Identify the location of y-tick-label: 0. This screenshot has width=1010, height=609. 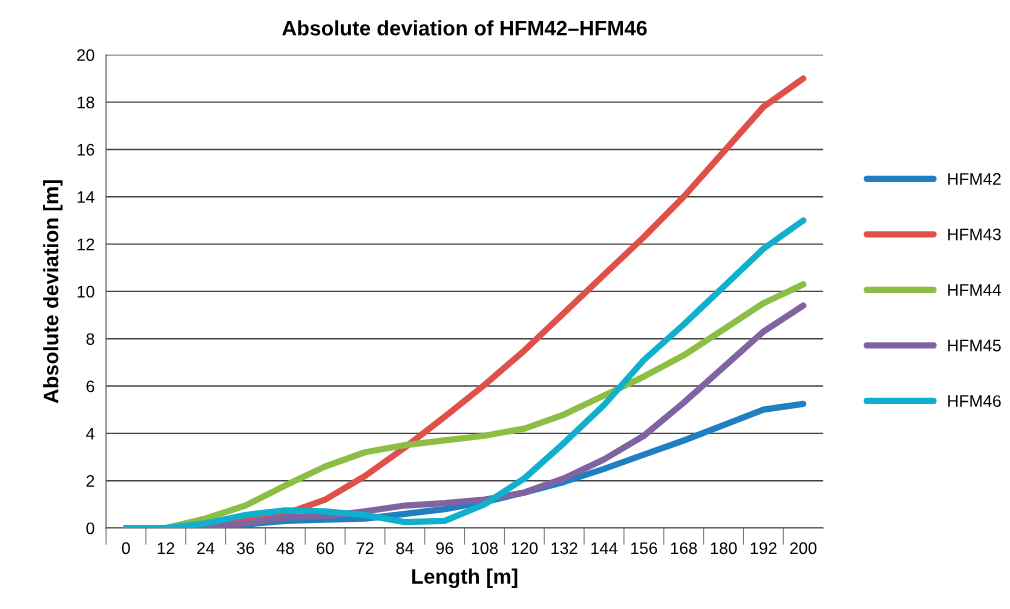
(90, 528).